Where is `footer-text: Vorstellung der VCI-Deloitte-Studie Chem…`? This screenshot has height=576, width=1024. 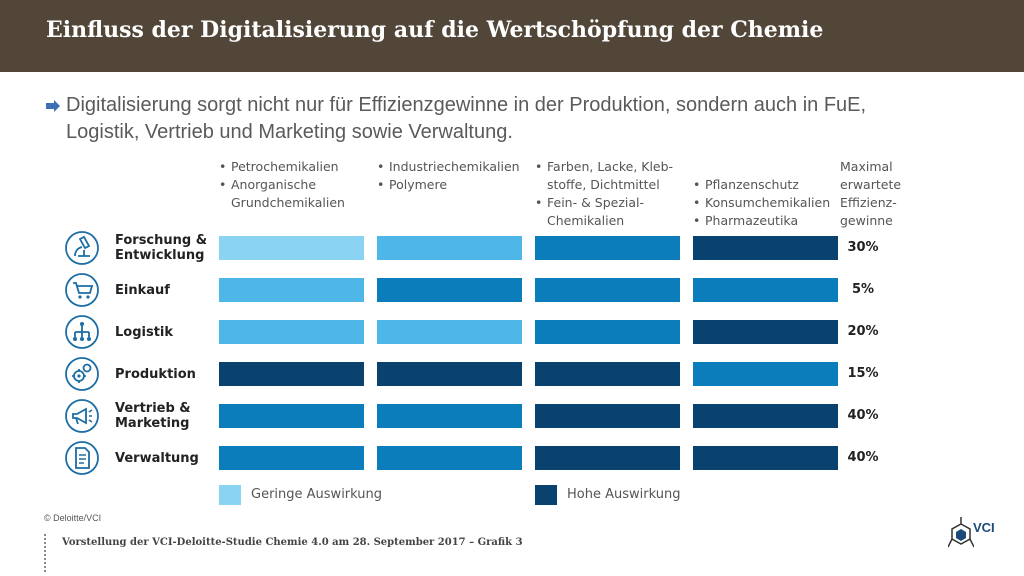 footer-text: Vorstellung der VCI-Deloitte-Studie Chem… is located at coordinates (292, 542).